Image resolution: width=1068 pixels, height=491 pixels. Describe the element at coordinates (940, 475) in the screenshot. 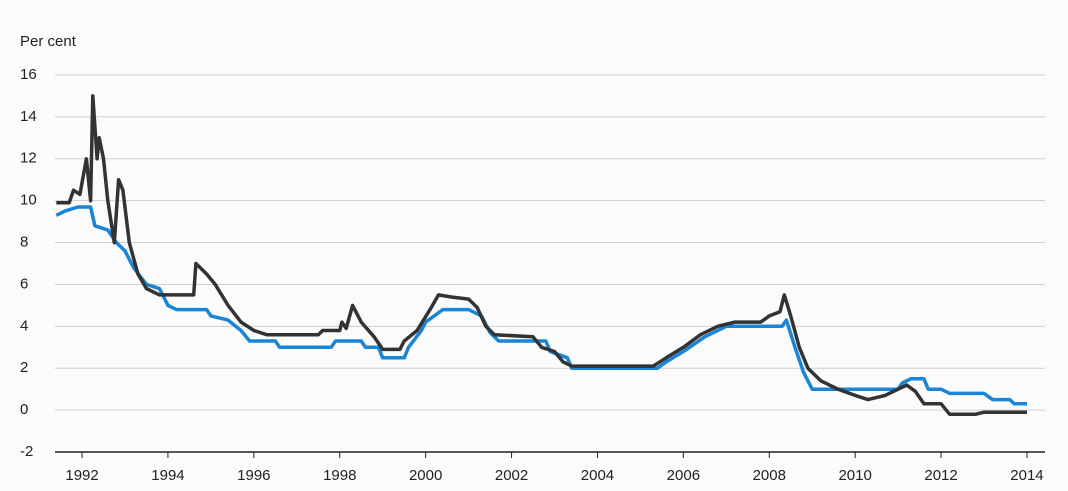

I see `x-tick-label: 2012` at that location.